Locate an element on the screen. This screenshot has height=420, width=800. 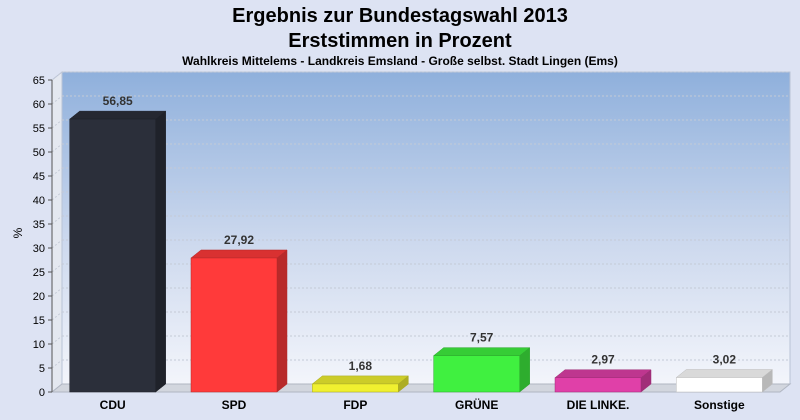
y-tick-label: 25 is located at coordinates (39, 273).